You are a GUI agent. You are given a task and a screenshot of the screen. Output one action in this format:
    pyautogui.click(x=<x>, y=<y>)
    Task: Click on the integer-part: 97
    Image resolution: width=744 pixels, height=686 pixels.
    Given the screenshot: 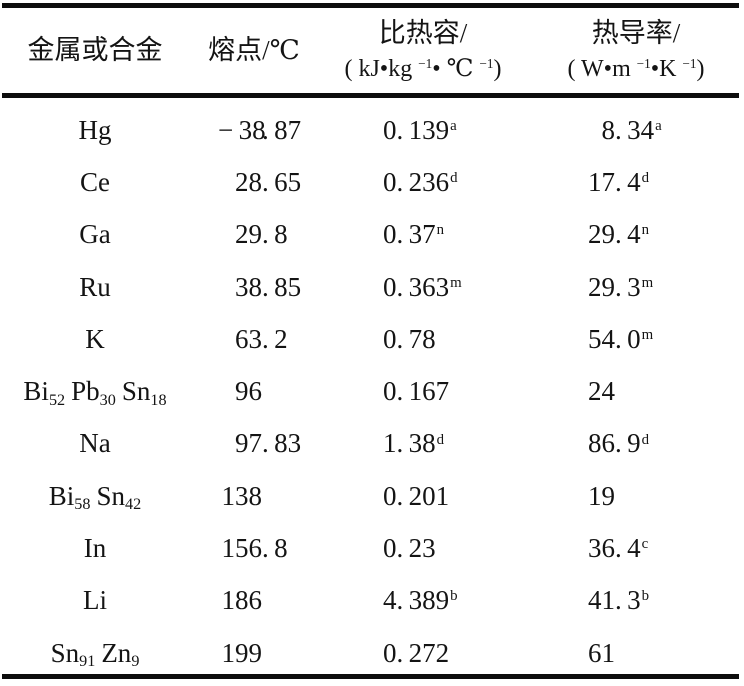 What is the action you would take?
    pyautogui.click(x=248, y=443)
    